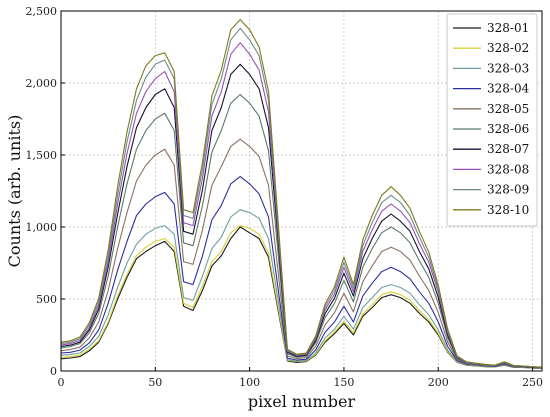 This screenshot has height=417, width=550. Describe the element at coordinates (42, 83) in the screenshot. I see `y-tick-label: 2,000` at that location.